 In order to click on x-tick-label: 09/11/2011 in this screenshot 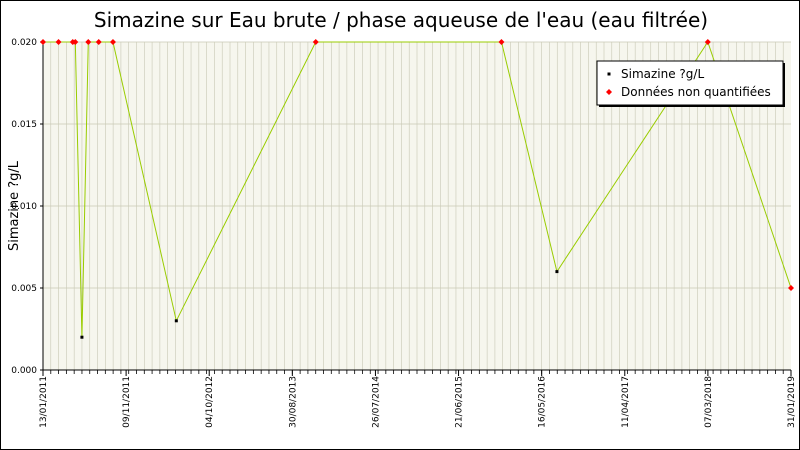, I will do `click(127, 402)`.